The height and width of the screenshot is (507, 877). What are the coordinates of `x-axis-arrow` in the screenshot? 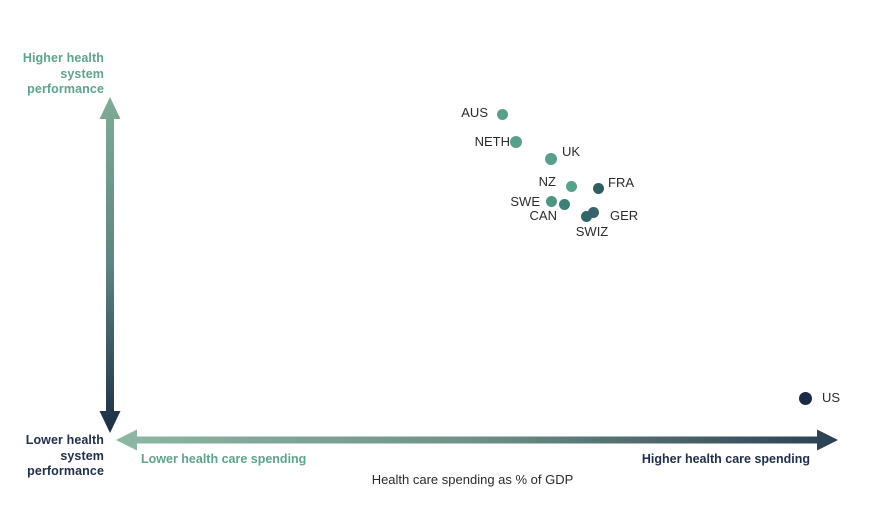 It's located at (477, 440).